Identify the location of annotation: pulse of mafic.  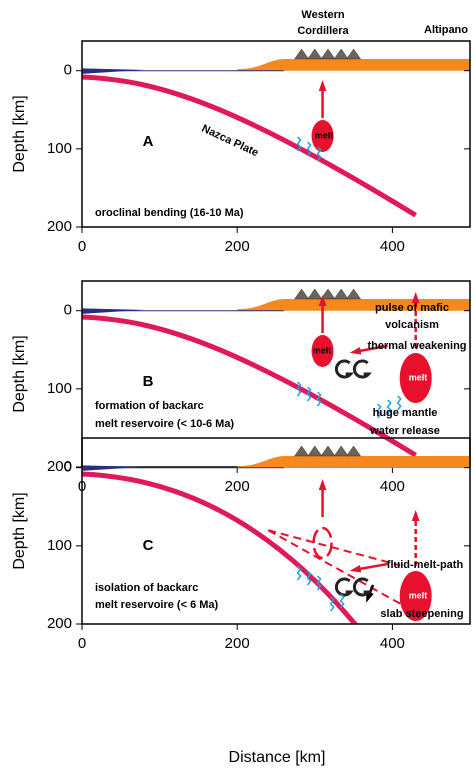
(412, 308).